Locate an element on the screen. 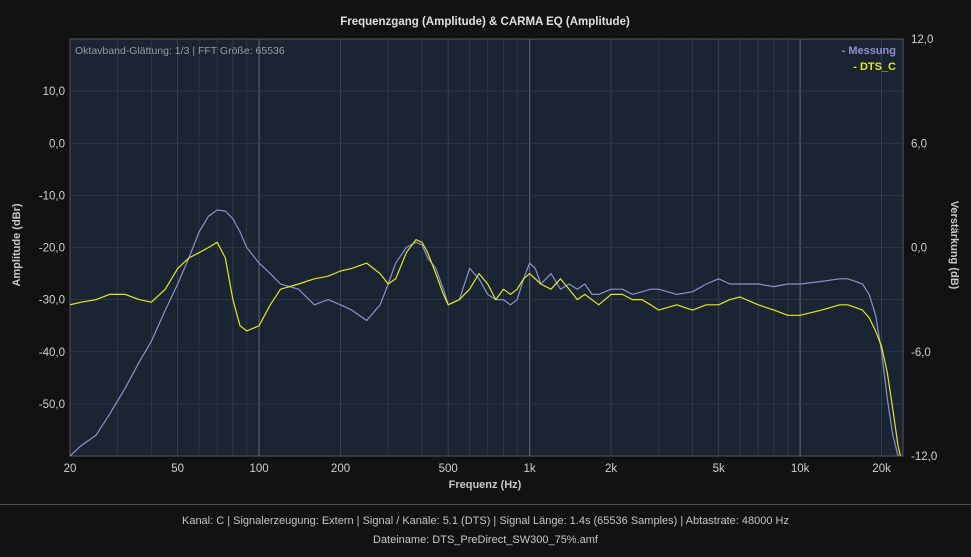  x-tick-label: 20 is located at coordinates (70, 469).